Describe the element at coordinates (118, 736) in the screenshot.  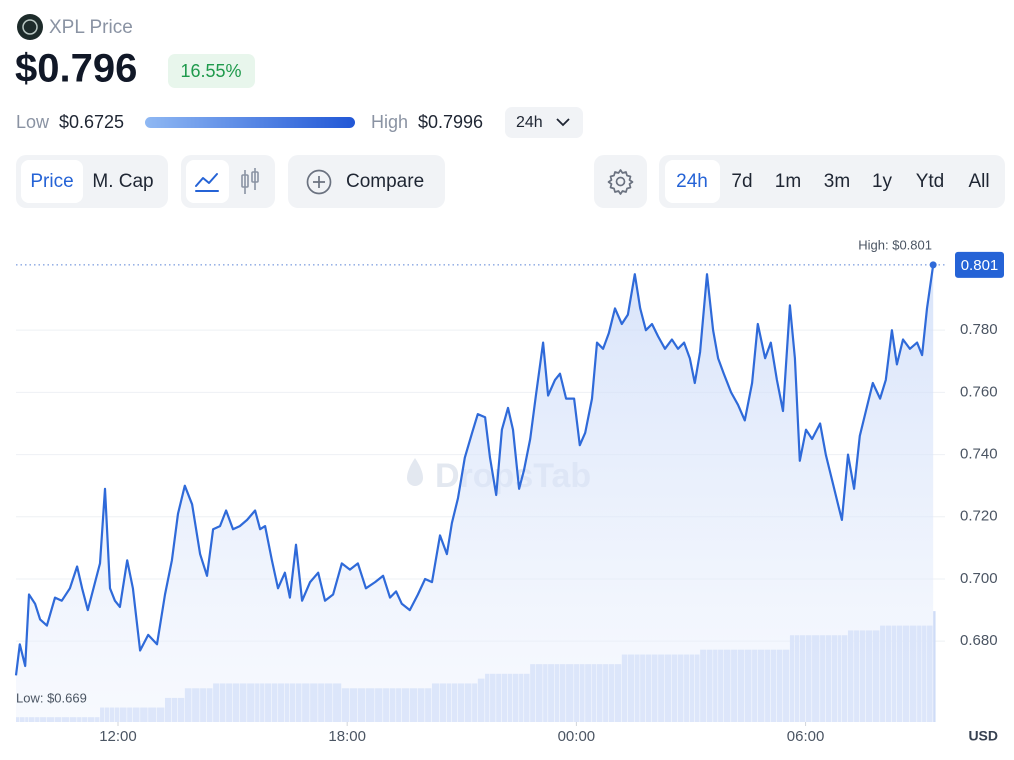
I see `x-tick-label: 12:00` at that location.